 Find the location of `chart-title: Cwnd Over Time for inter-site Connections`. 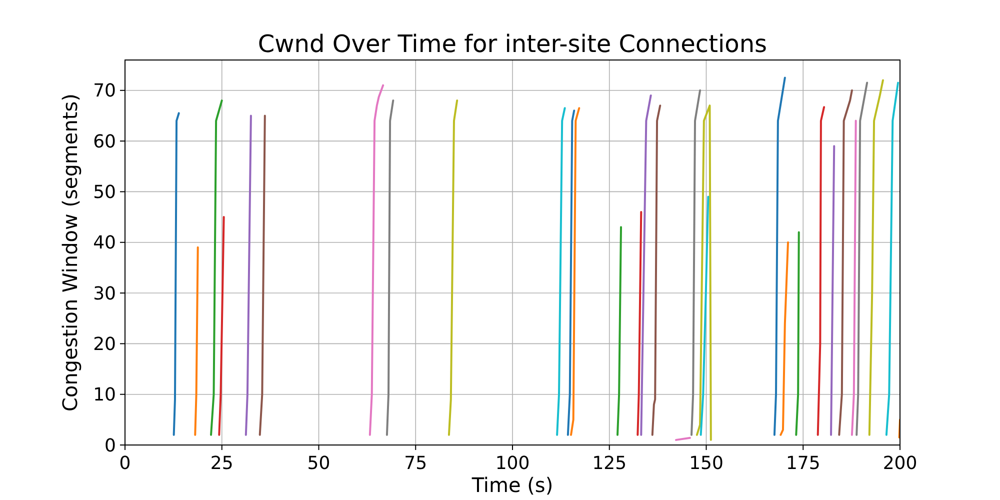

chart-title: Cwnd Over Time for inter-site Connections is located at coordinates (513, 44).